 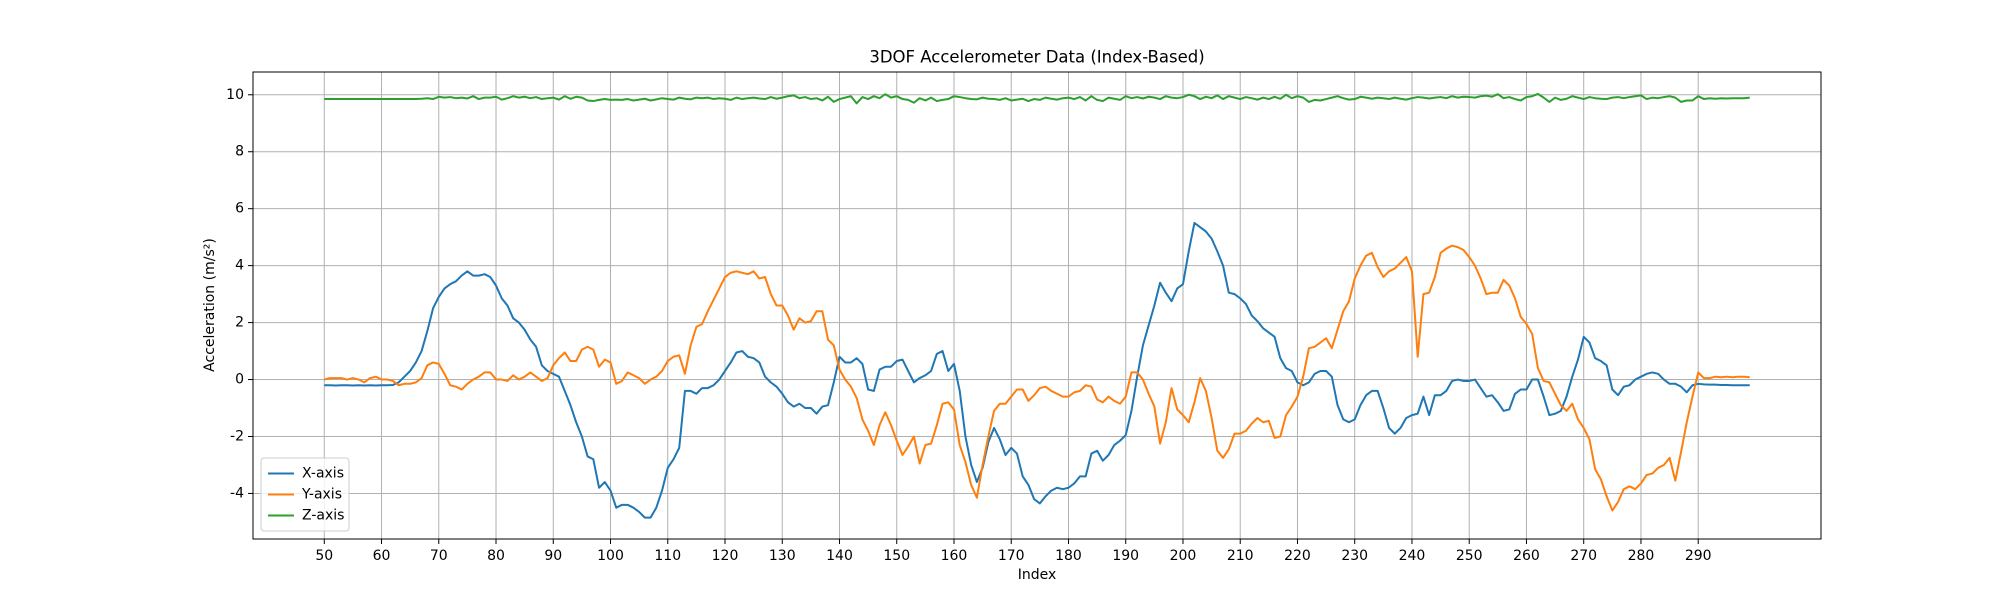 What do you see at coordinates (1412, 556) in the screenshot?
I see `x-tick-label: 240` at bounding box center [1412, 556].